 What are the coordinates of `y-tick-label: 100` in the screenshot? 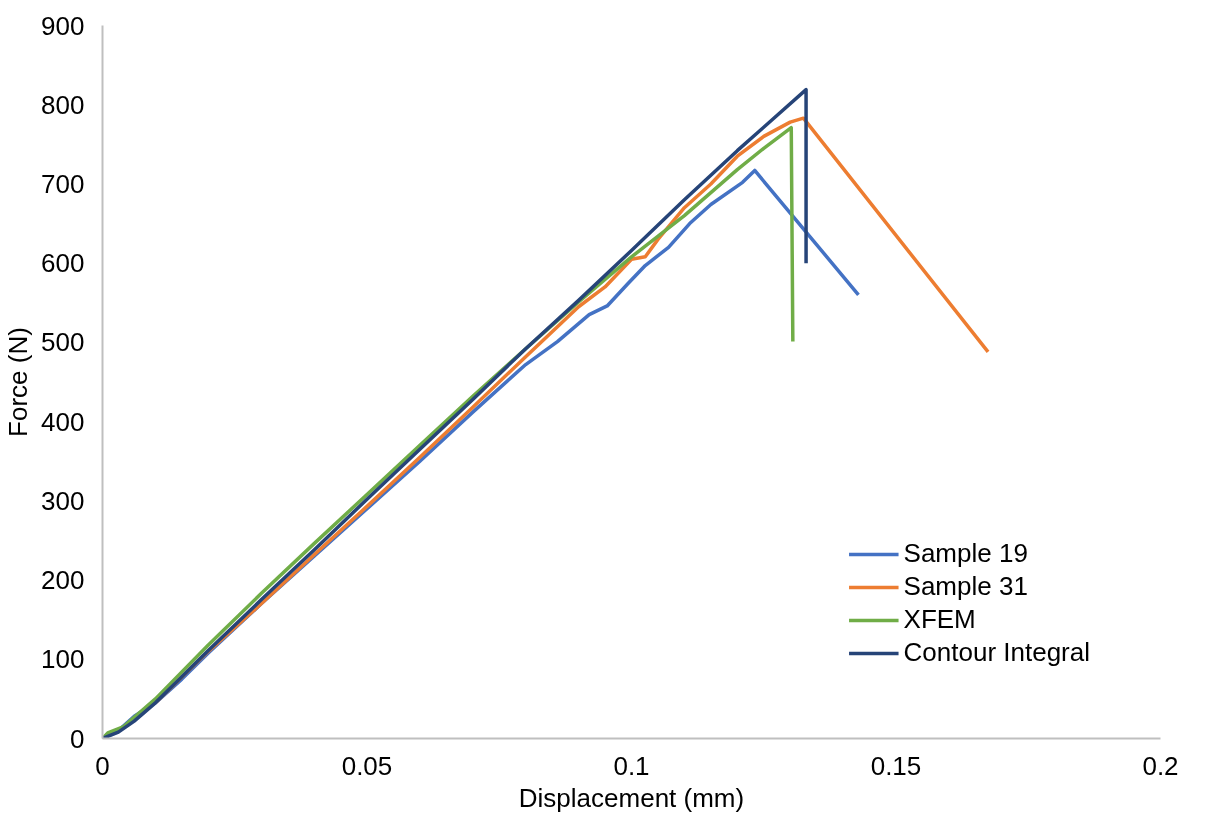 It's located at (63, 659).